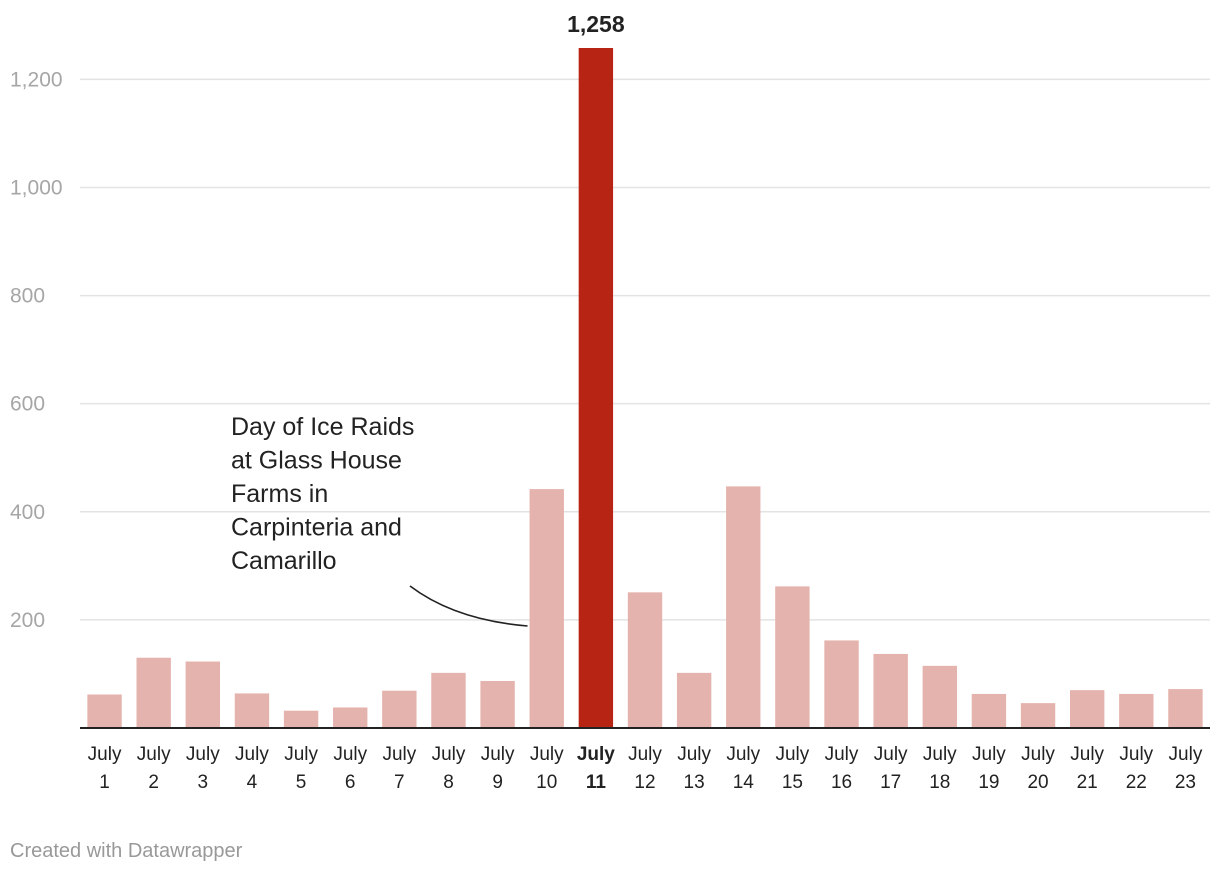 This screenshot has width=1220, height=876. What do you see at coordinates (1087, 782) in the screenshot?
I see `x-tick-label-day: 21` at bounding box center [1087, 782].